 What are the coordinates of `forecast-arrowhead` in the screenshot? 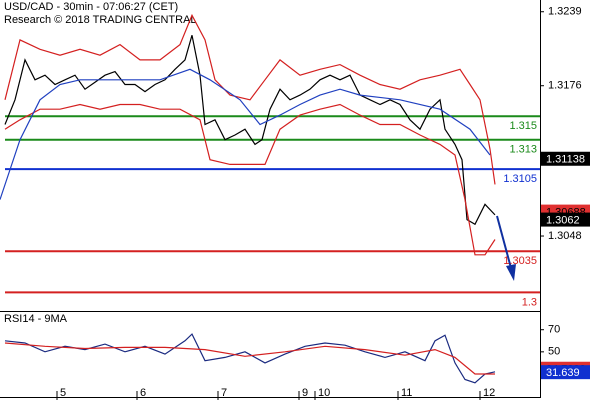 It's located at (511, 272).